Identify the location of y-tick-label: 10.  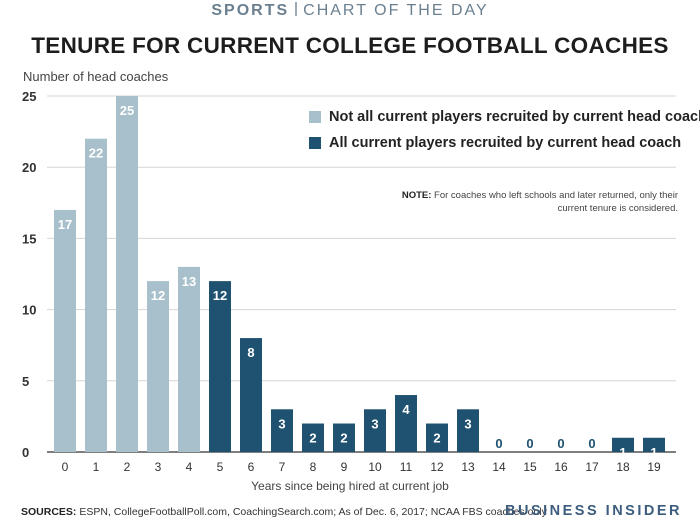
(29, 310).